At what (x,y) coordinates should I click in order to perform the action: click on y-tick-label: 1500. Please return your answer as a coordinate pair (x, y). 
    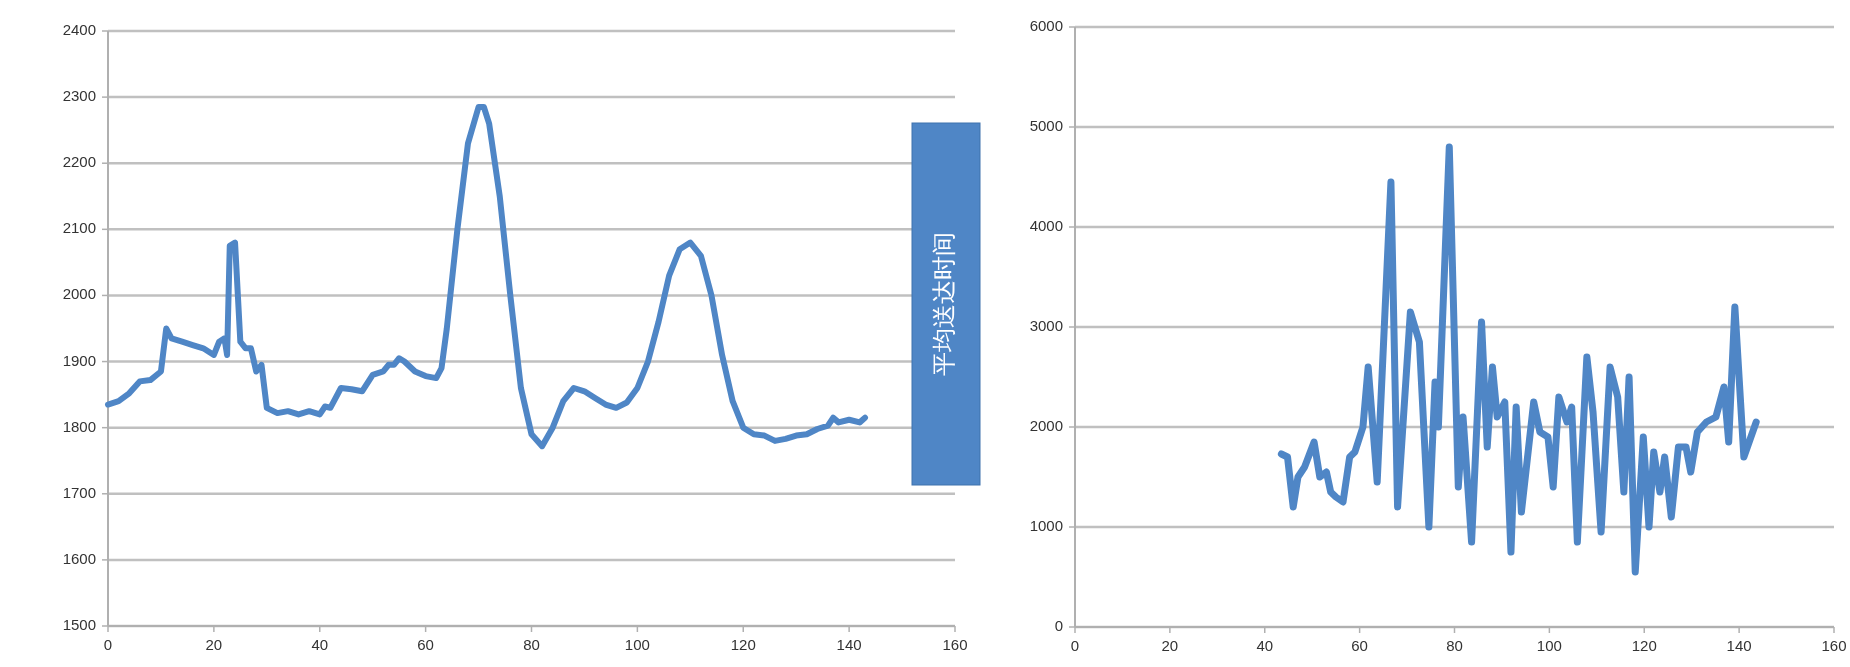
    Looking at the image, I should click on (79, 624).